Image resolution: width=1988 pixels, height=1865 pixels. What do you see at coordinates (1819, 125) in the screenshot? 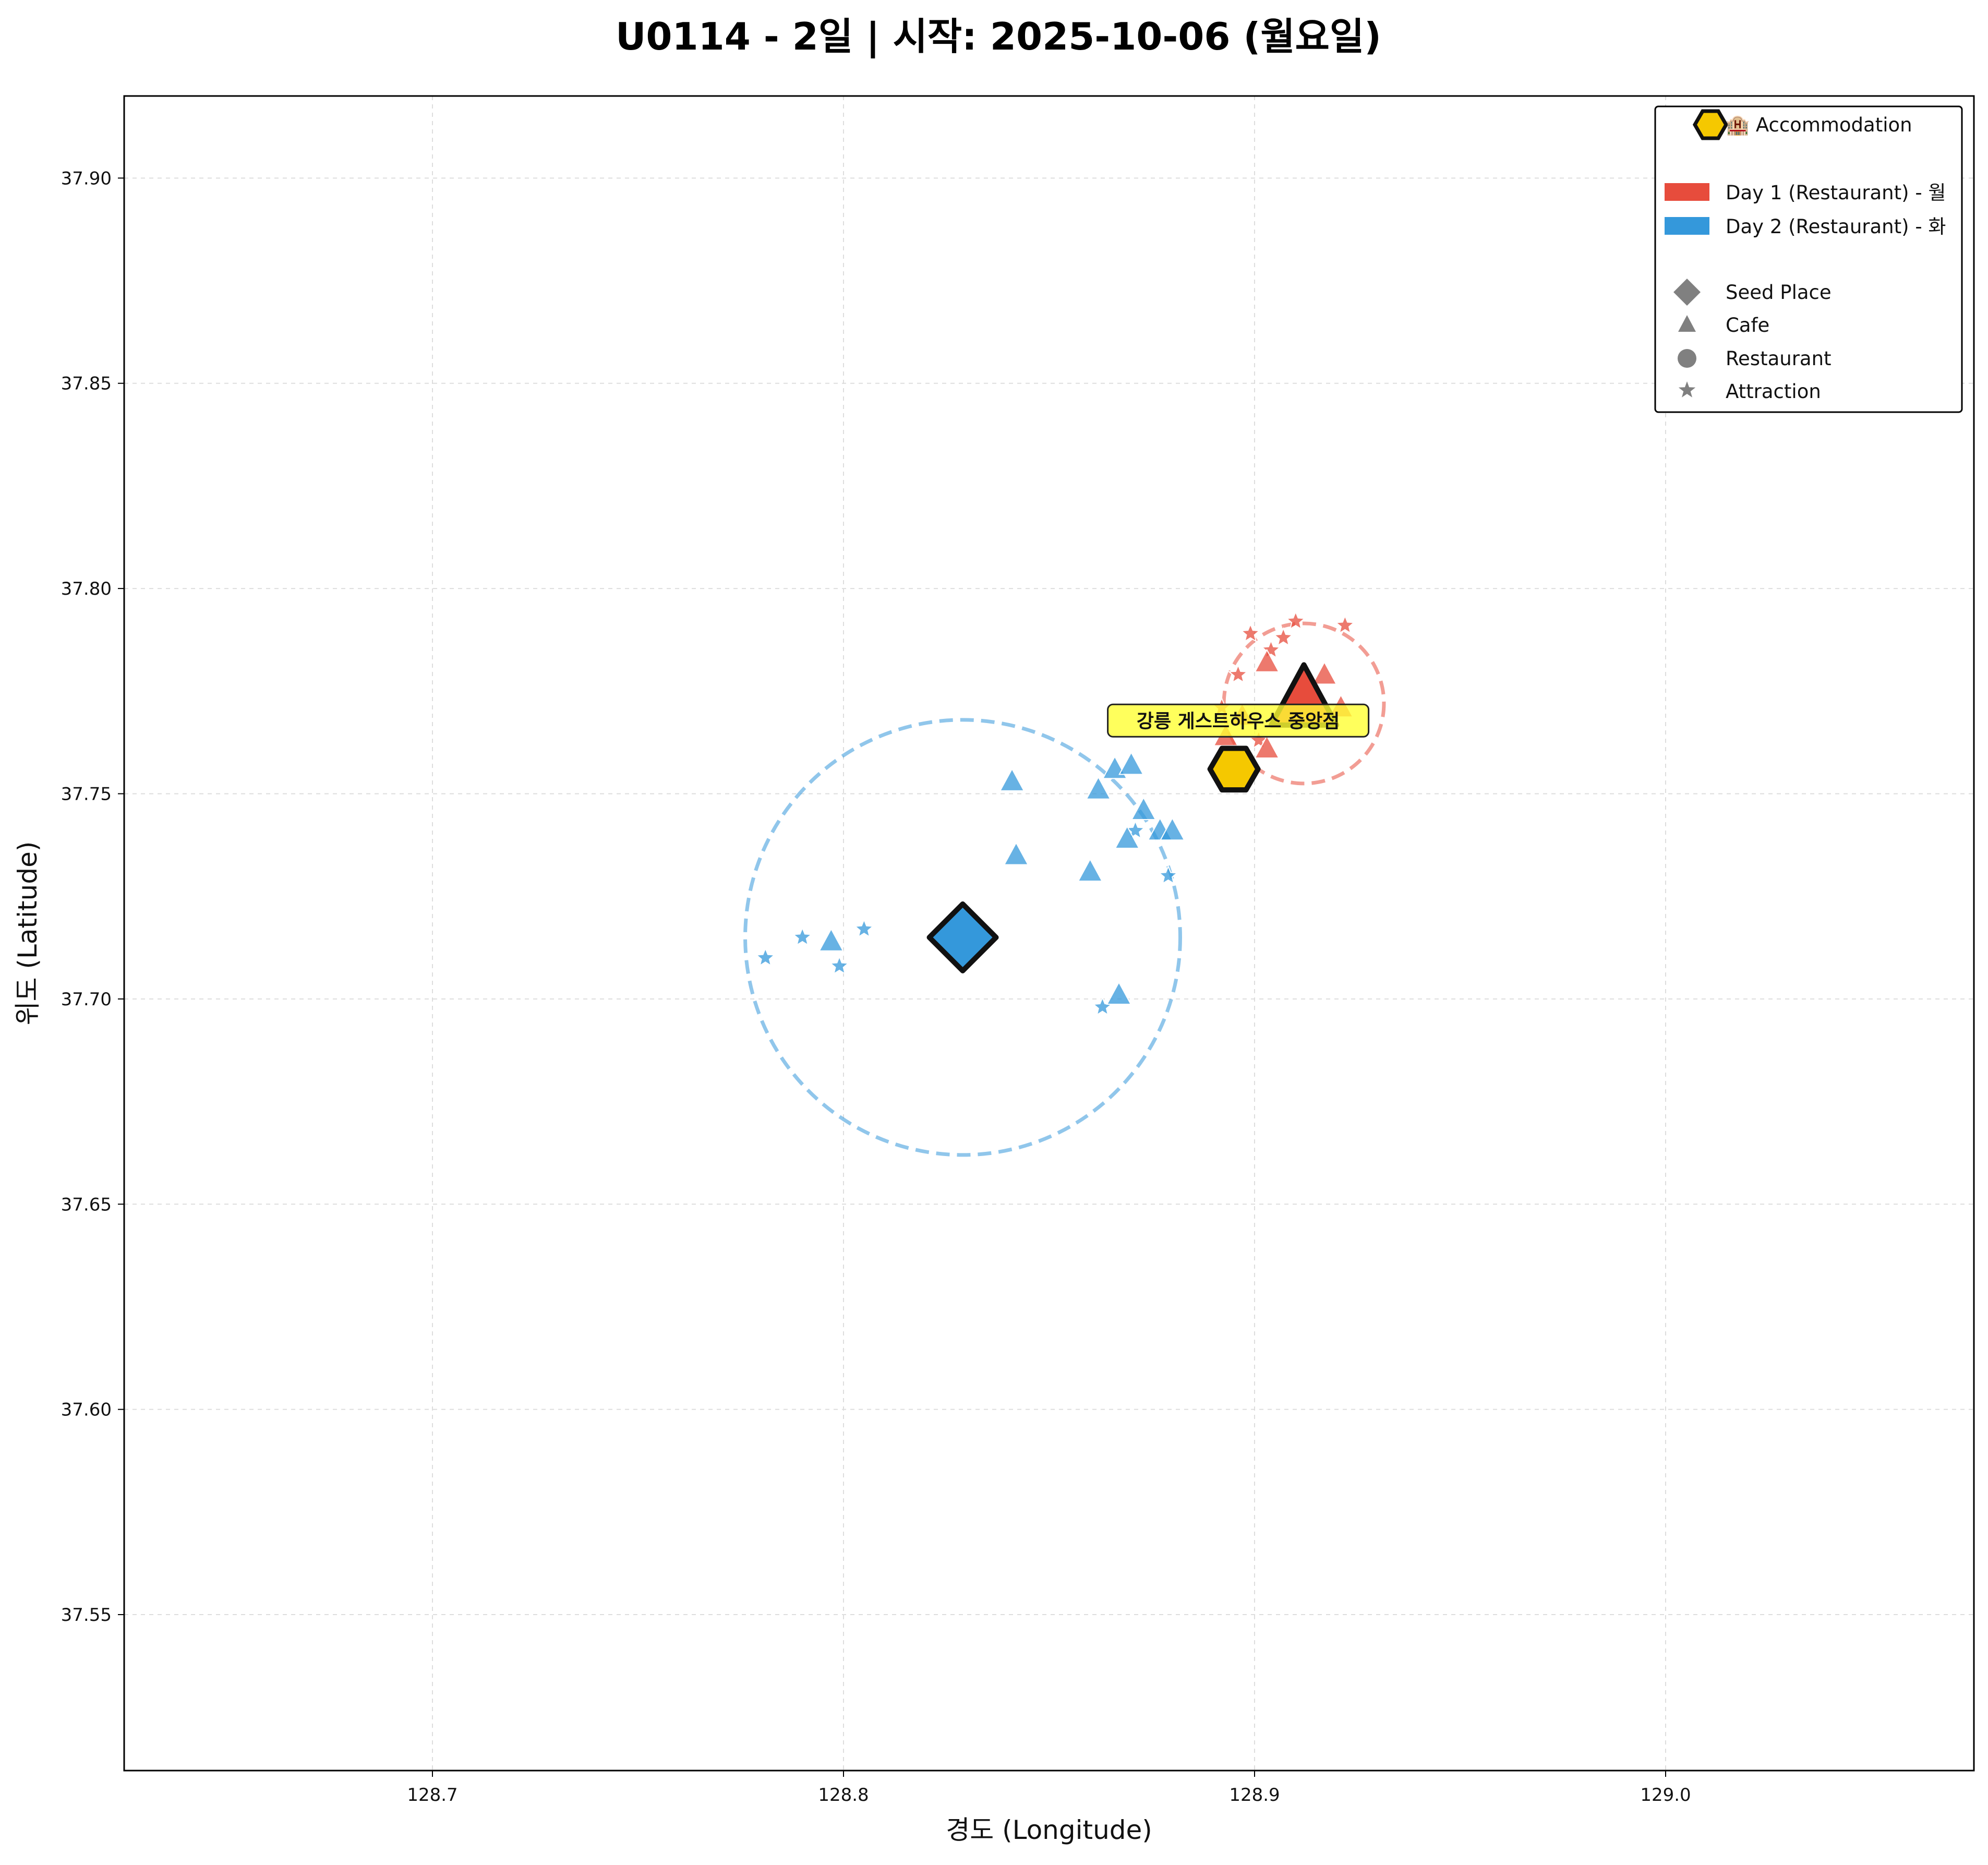
I see `legend-accommodation-label: 🏨 Accommodation` at bounding box center [1819, 125].